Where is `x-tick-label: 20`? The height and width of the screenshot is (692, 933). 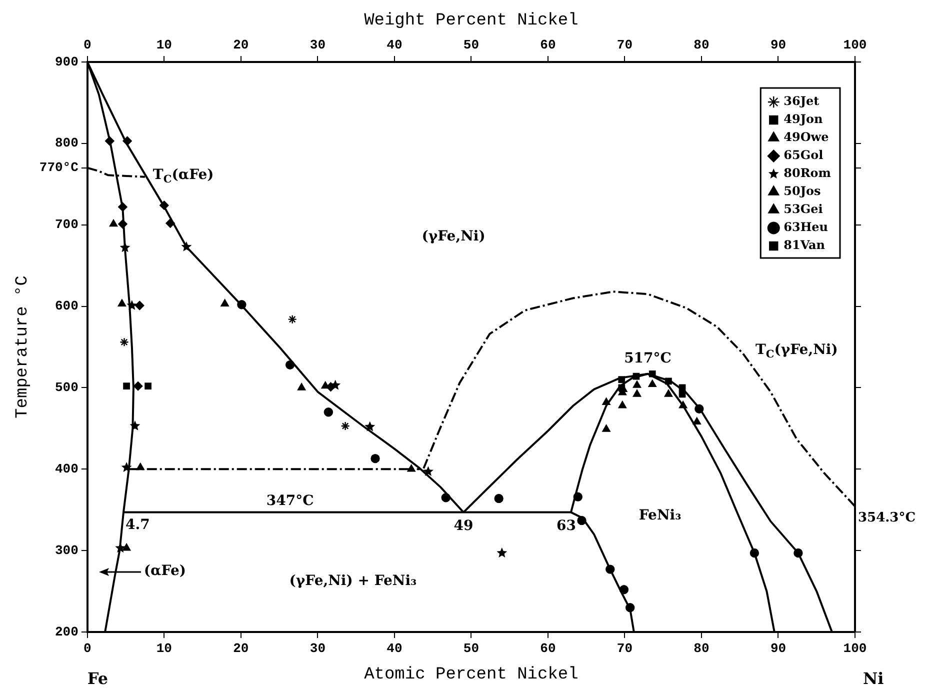
x-tick-label: 20 is located at coordinates (241, 648).